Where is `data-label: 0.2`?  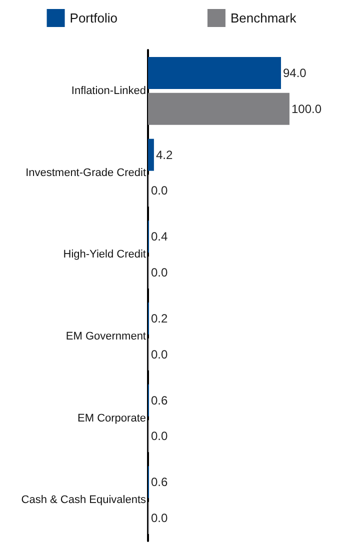 data-label: 0.2 is located at coordinates (159, 318).